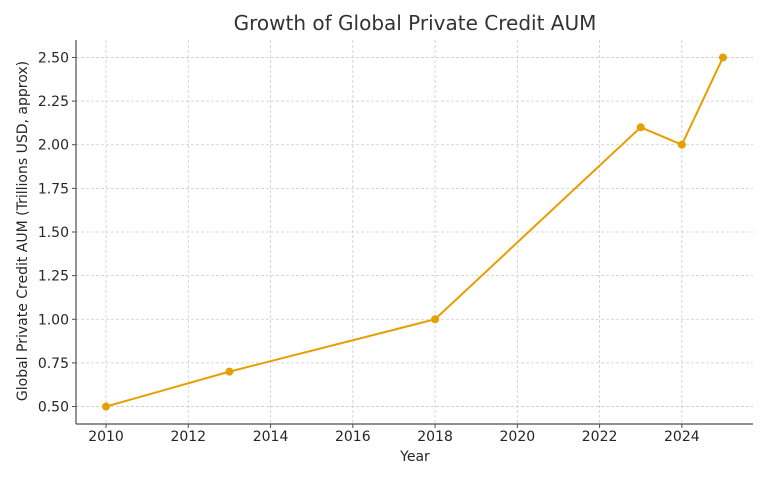  I want to click on y-axis-ticks: 0.50 0.75 1.00 1.25 1.50 1.75 2.00 2.25 2.50, so click(57, 233).